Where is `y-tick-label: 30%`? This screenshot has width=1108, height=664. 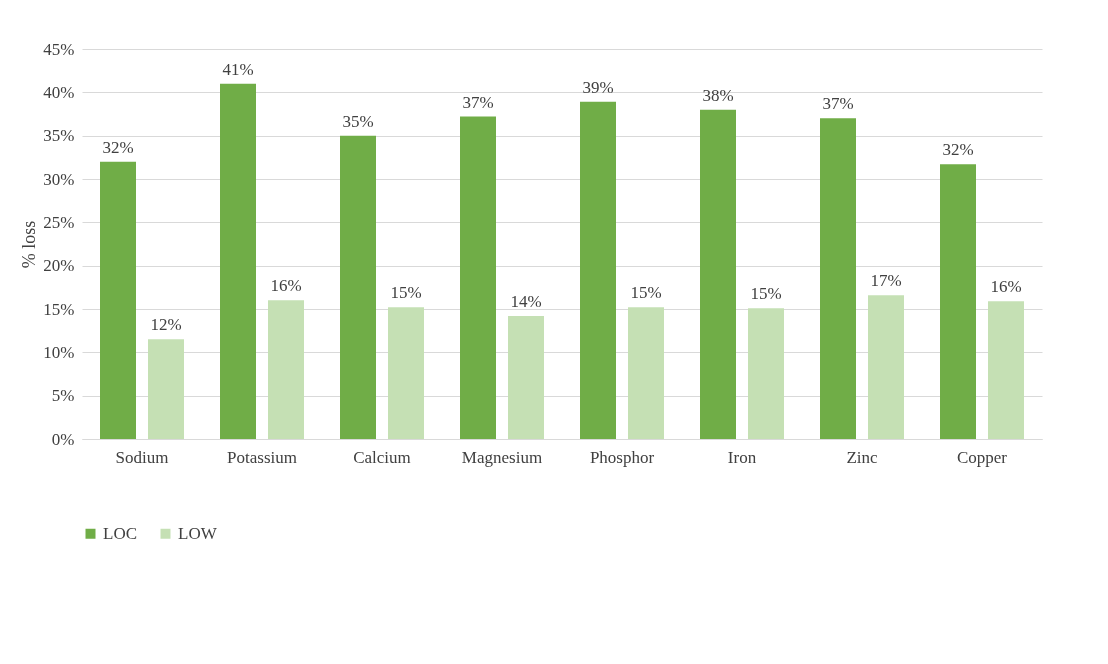
y-tick-label: 30% is located at coordinates (59, 179).